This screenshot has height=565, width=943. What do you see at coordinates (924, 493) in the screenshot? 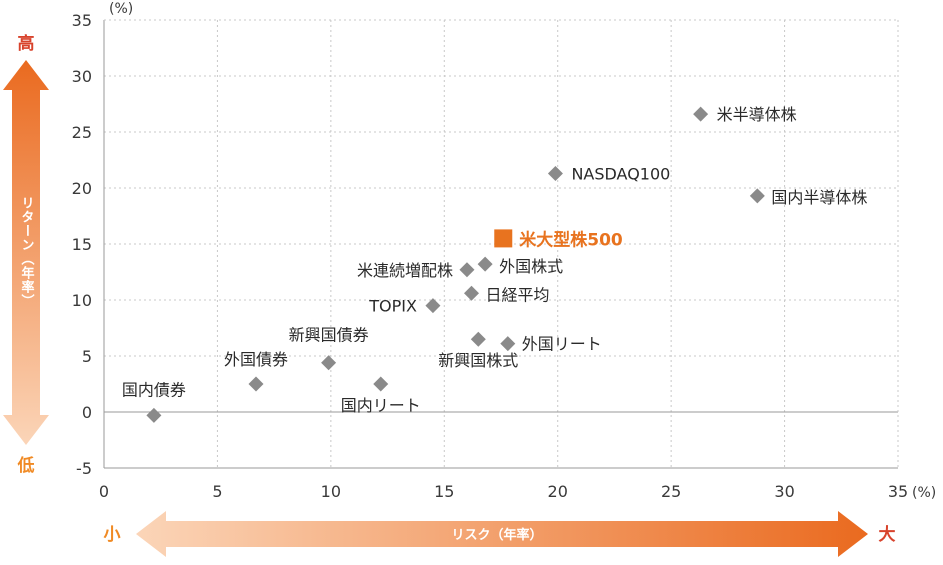
I see `x-unit-label: (%)` at bounding box center [924, 493].